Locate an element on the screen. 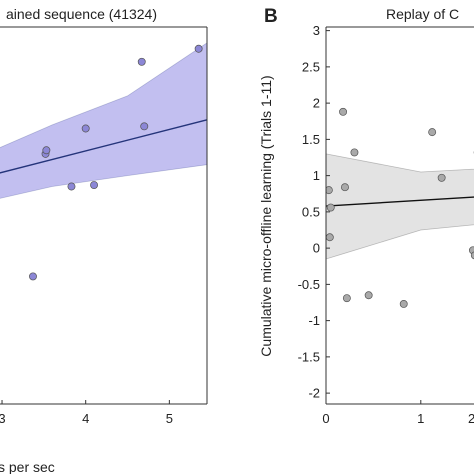 The height and width of the screenshot is (474, 474). panel-b-fit-line-group is located at coordinates (400, 201).